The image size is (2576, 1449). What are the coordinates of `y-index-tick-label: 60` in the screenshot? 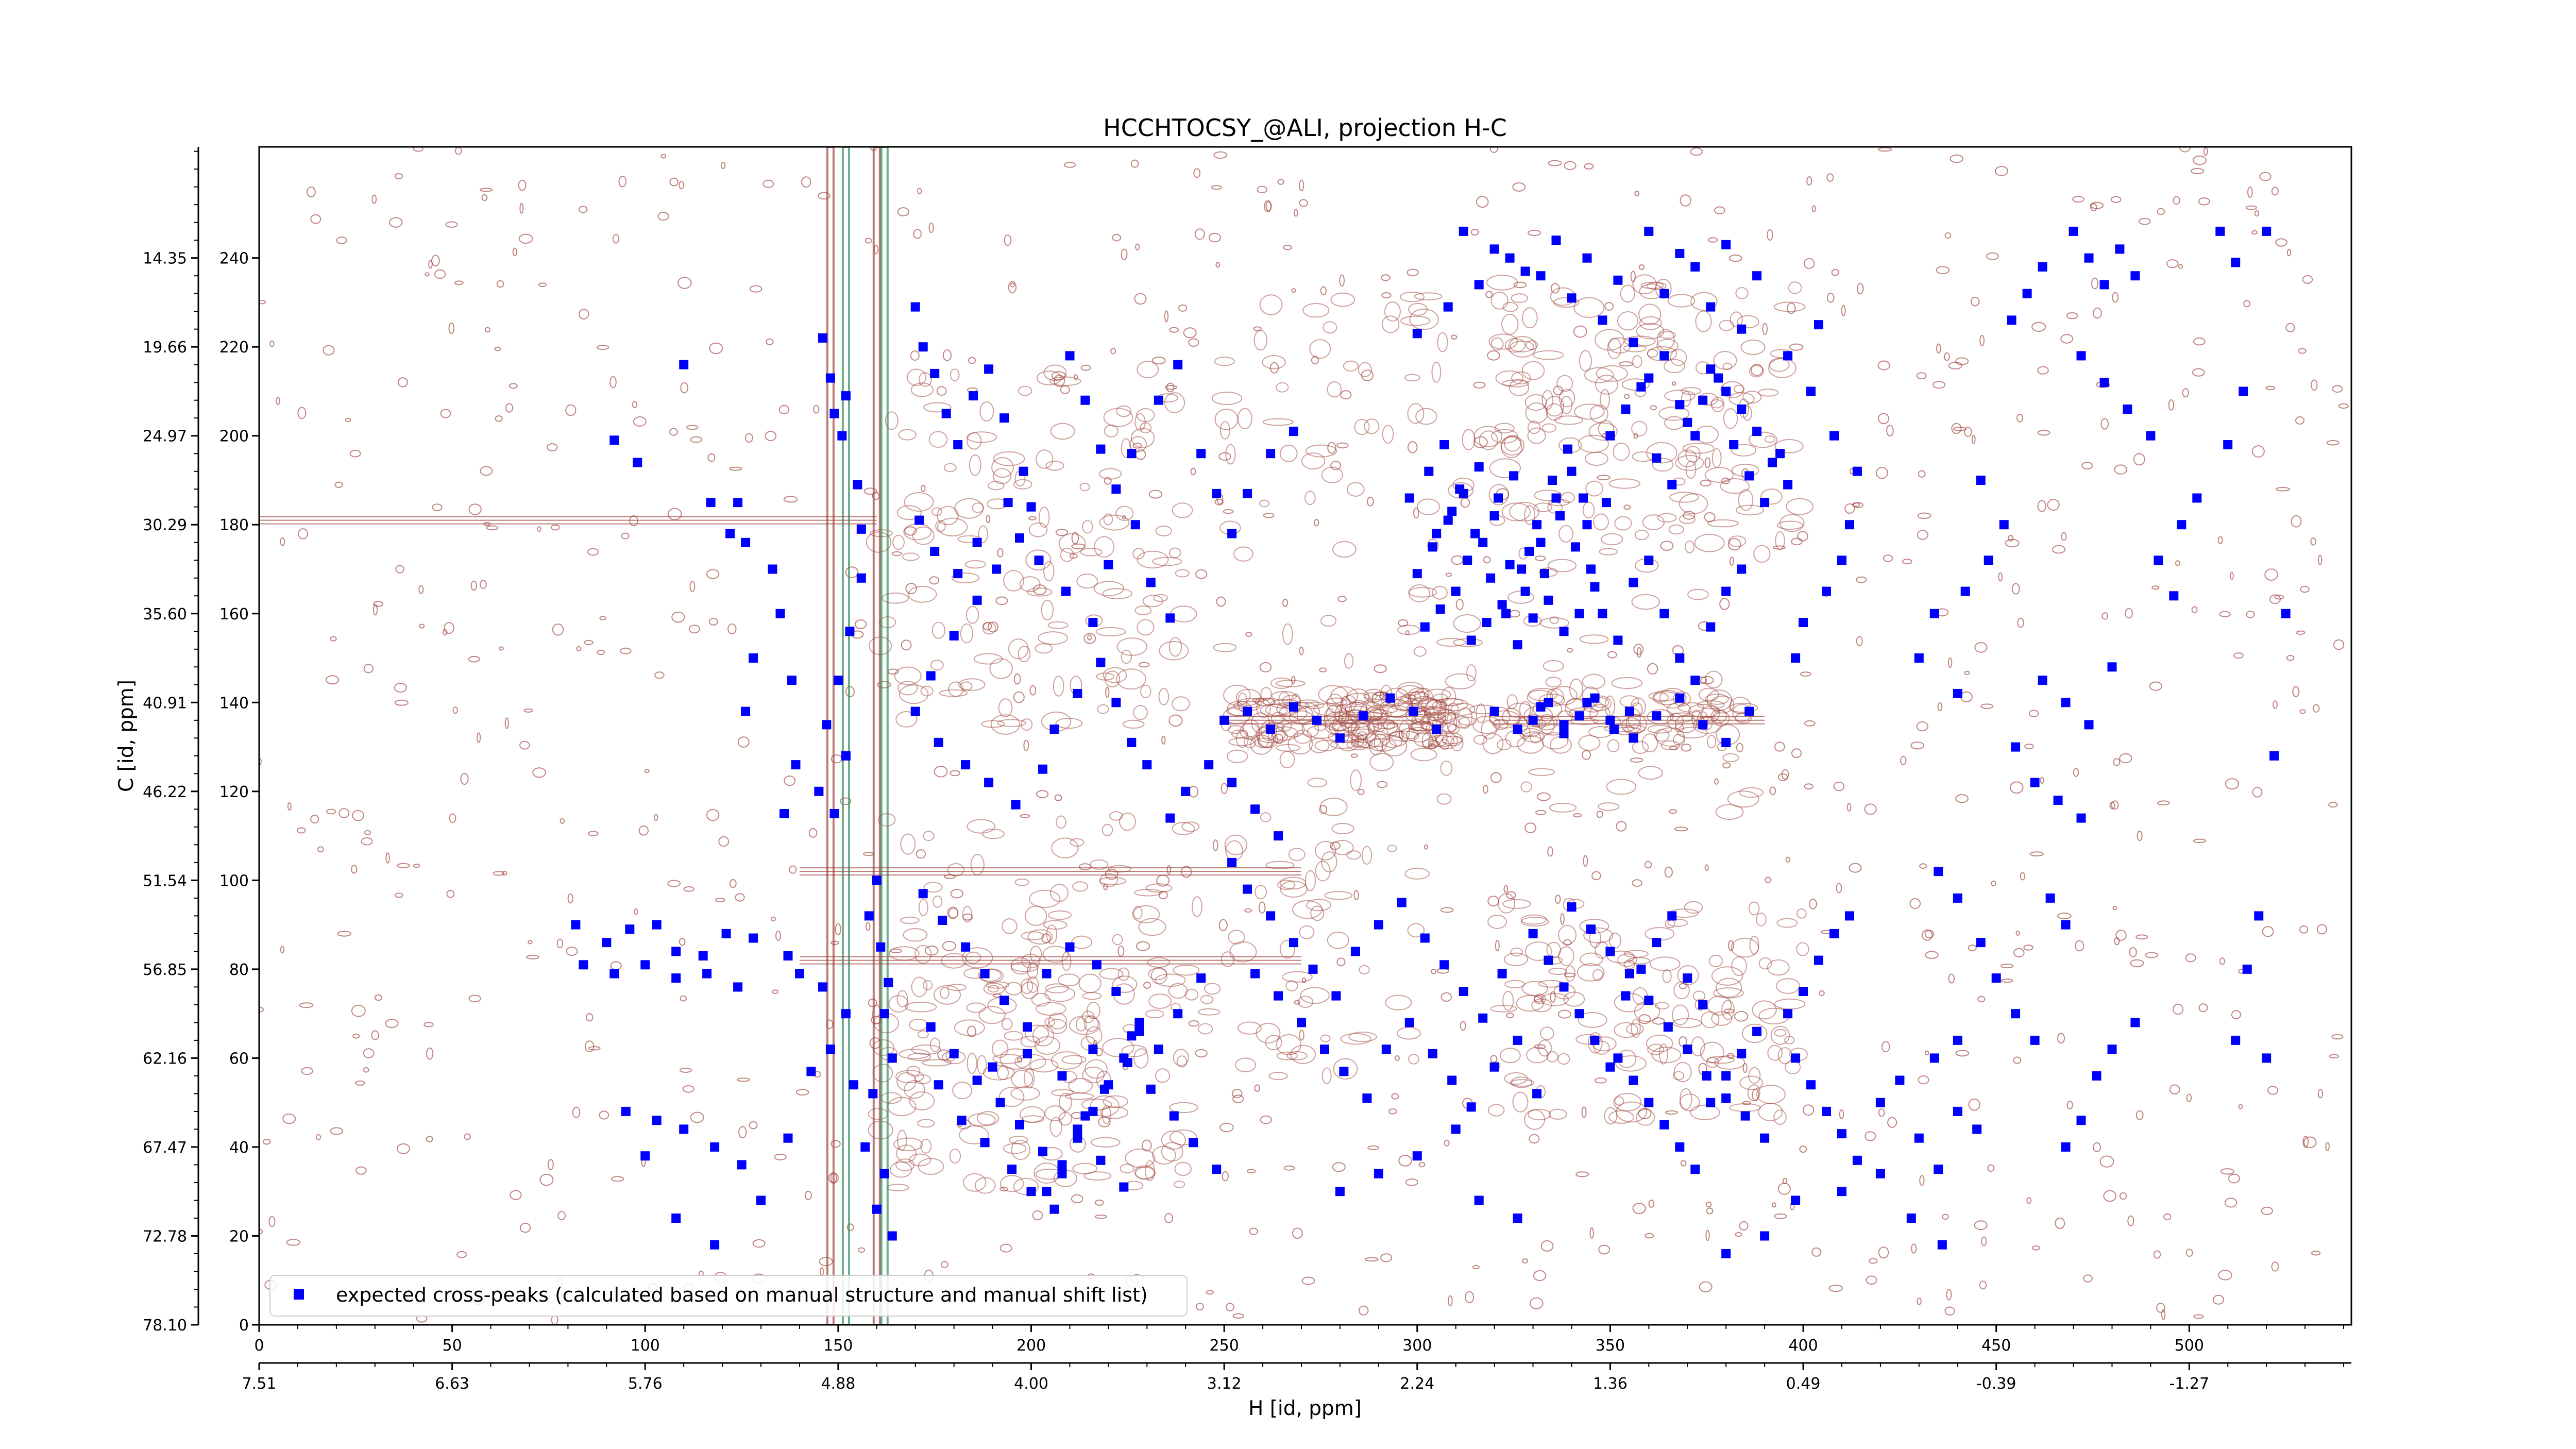 It's located at (239, 1059).